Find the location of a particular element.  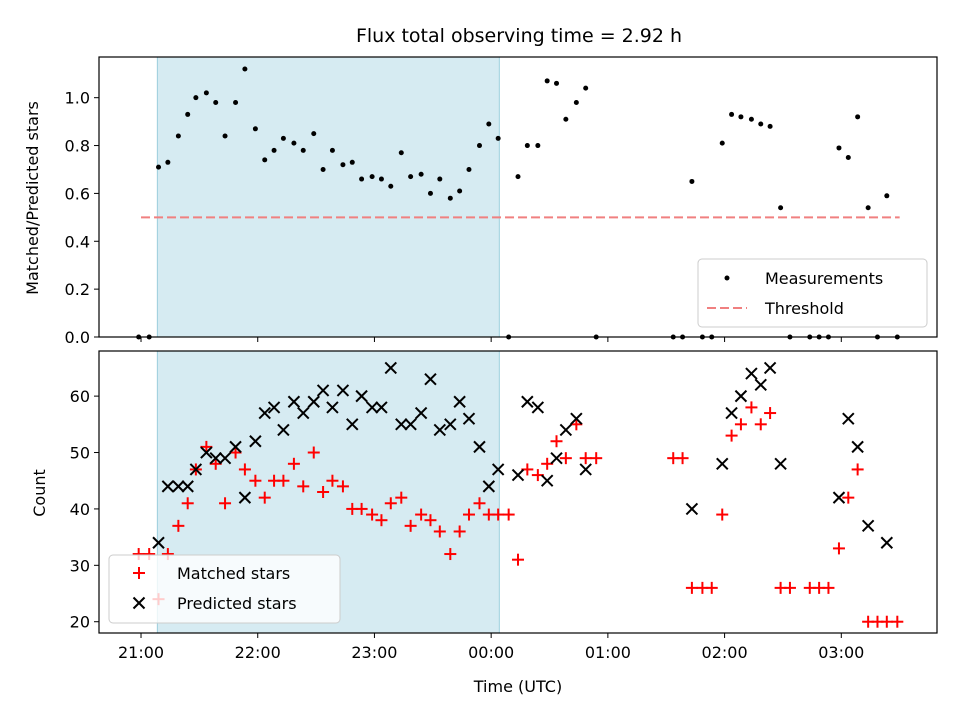

count-legend: Matched stars Predicted stars is located at coordinates (224, 589).